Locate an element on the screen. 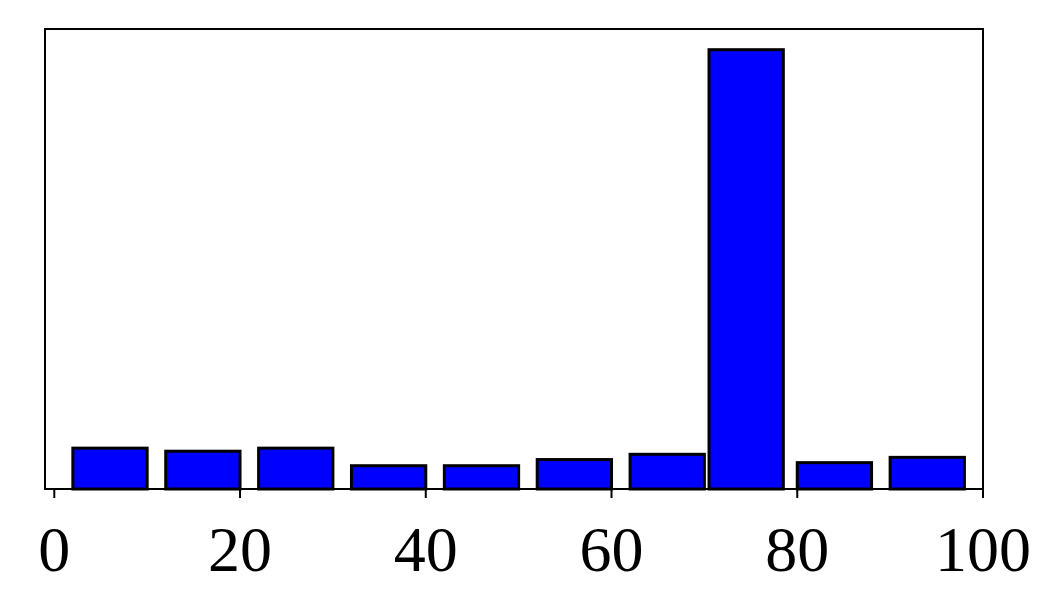  x-tick-label: 80 is located at coordinates (797, 549).